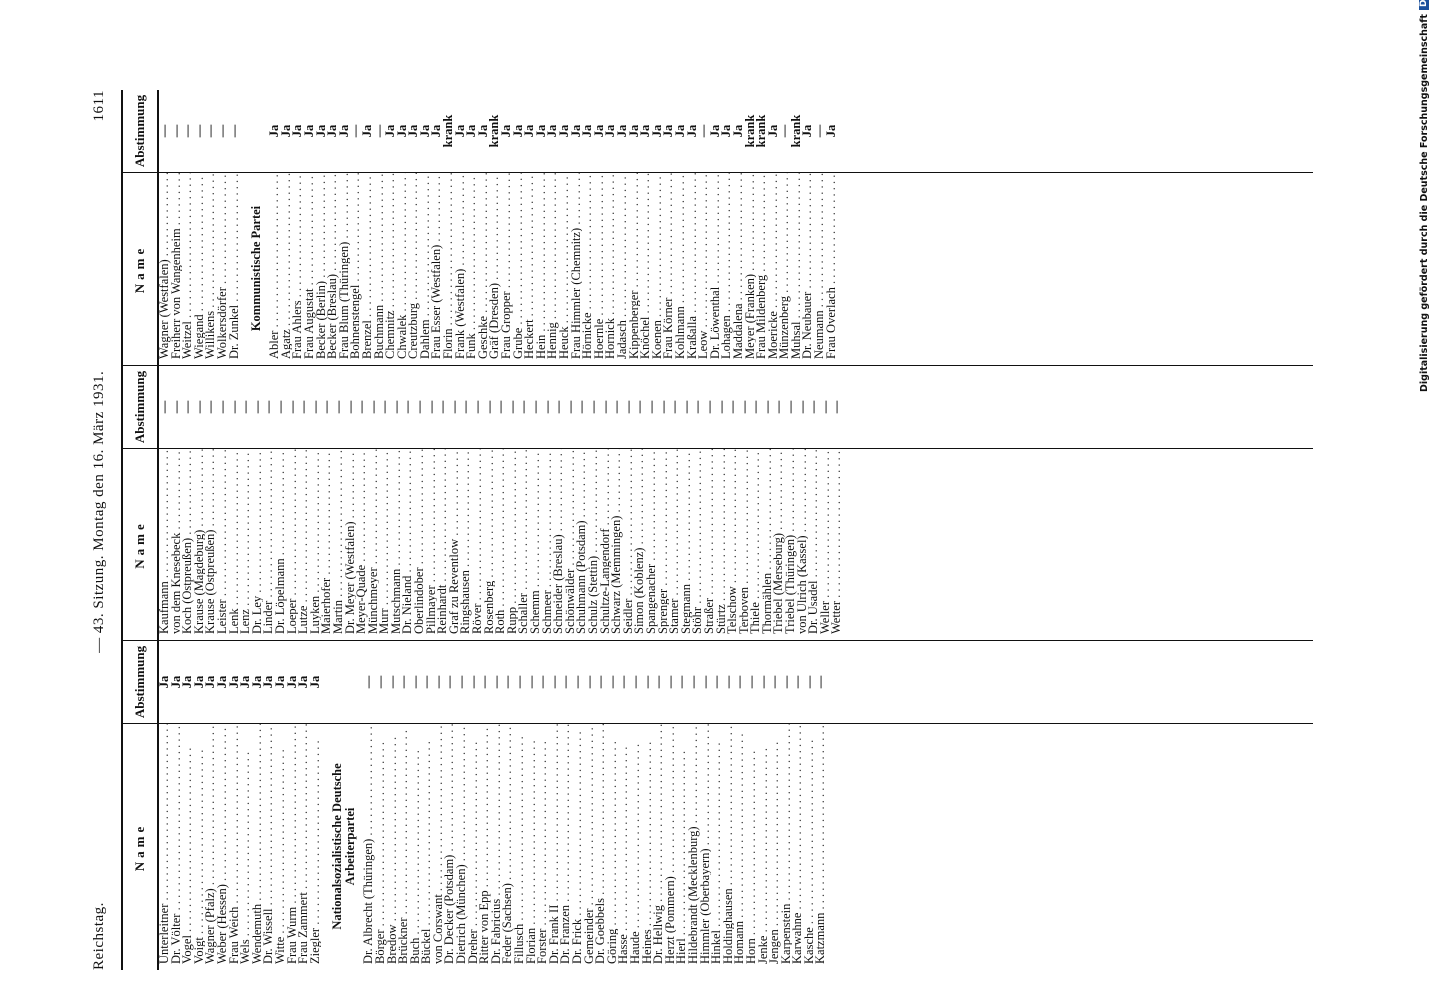 This screenshot has width=1434, height=1000. I want to click on member-name: Terboven, so click(745, 544).